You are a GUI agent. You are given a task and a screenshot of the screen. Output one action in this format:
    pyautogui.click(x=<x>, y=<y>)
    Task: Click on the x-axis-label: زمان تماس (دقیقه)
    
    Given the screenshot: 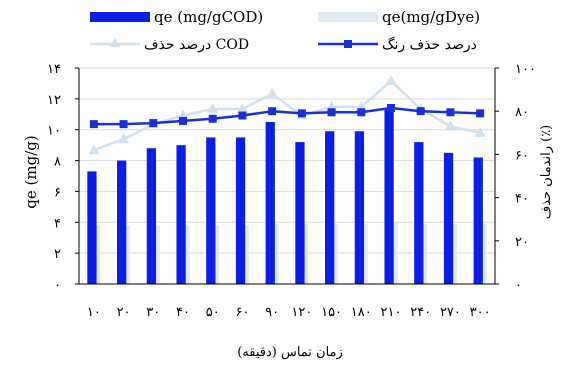 What is the action you would take?
    pyautogui.click(x=290, y=352)
    